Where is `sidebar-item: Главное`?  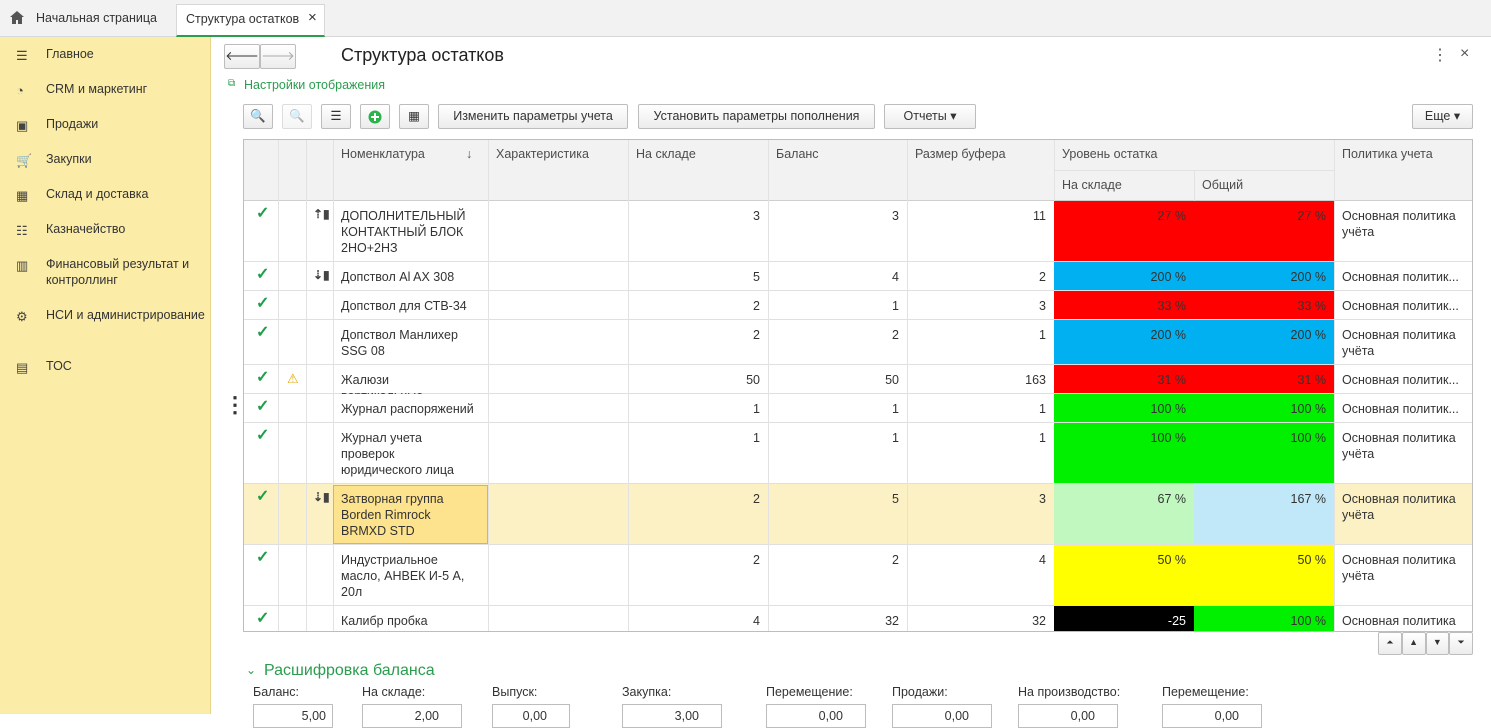 sidebar-item: Главное is located at coordinates (70, 54).